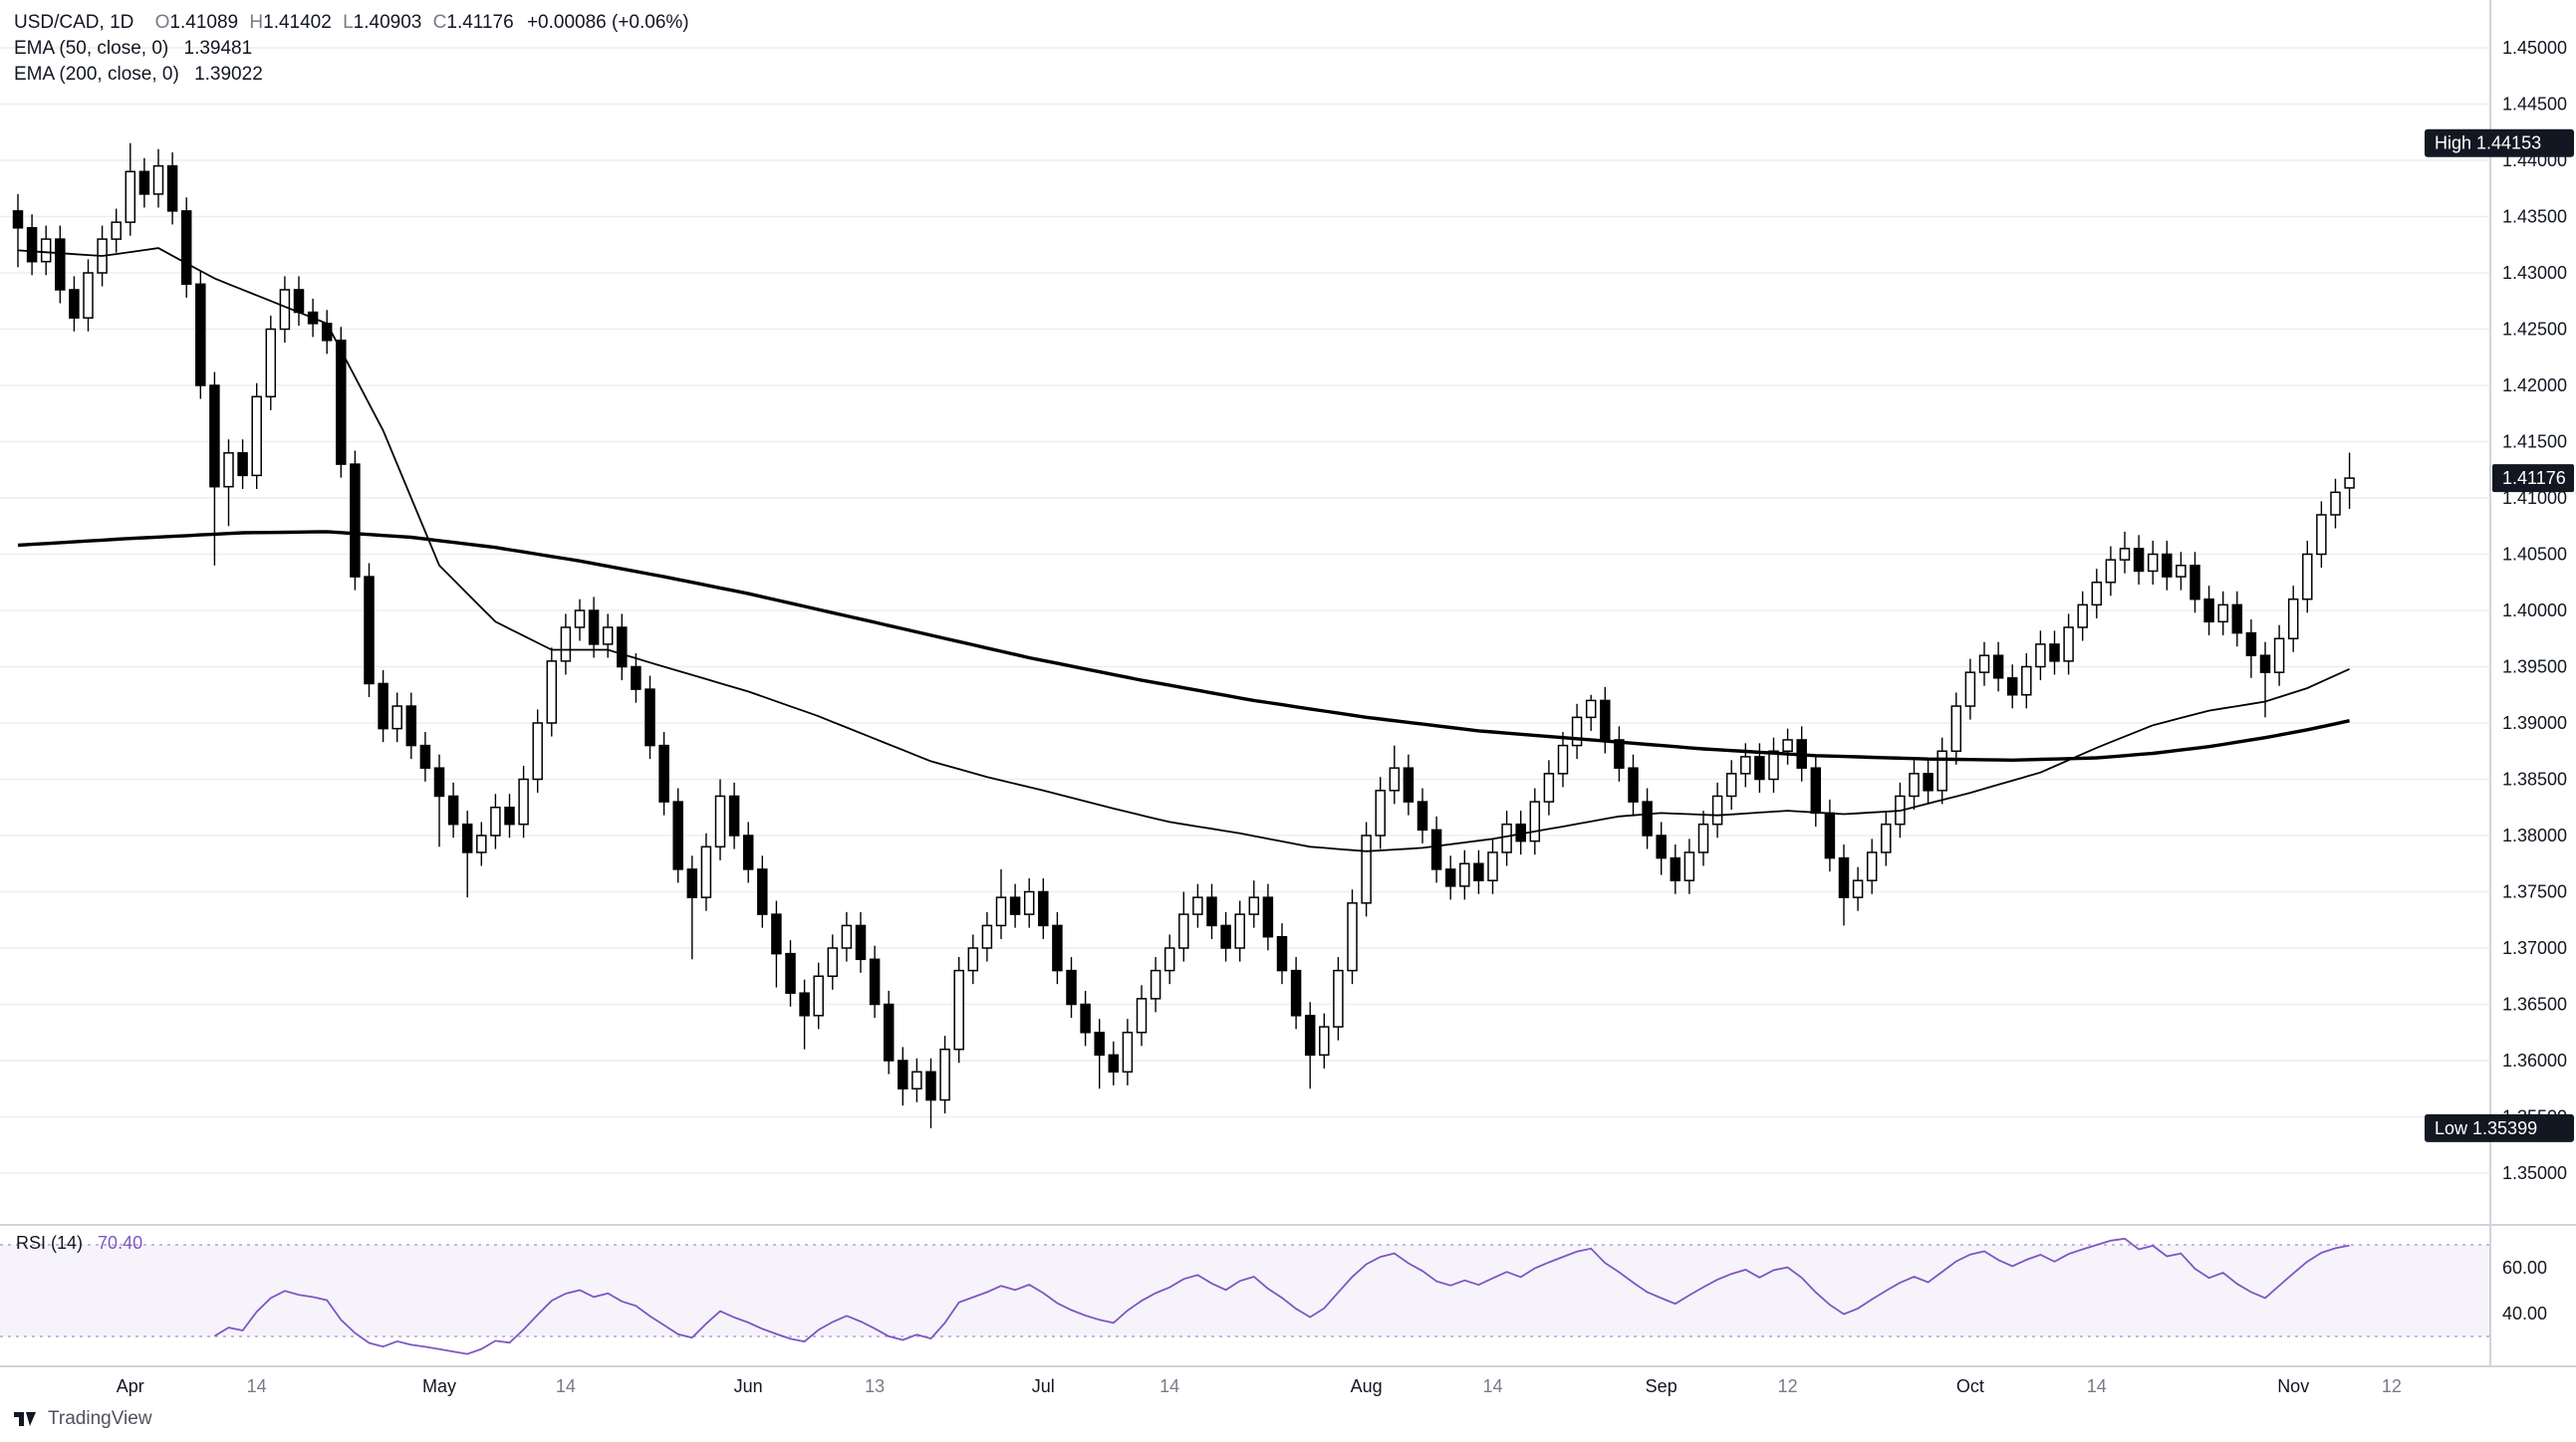  Describe the element at coordinates (83, 1419) in the screenshot. I see `tradingview-logo: TradingView` at that location.